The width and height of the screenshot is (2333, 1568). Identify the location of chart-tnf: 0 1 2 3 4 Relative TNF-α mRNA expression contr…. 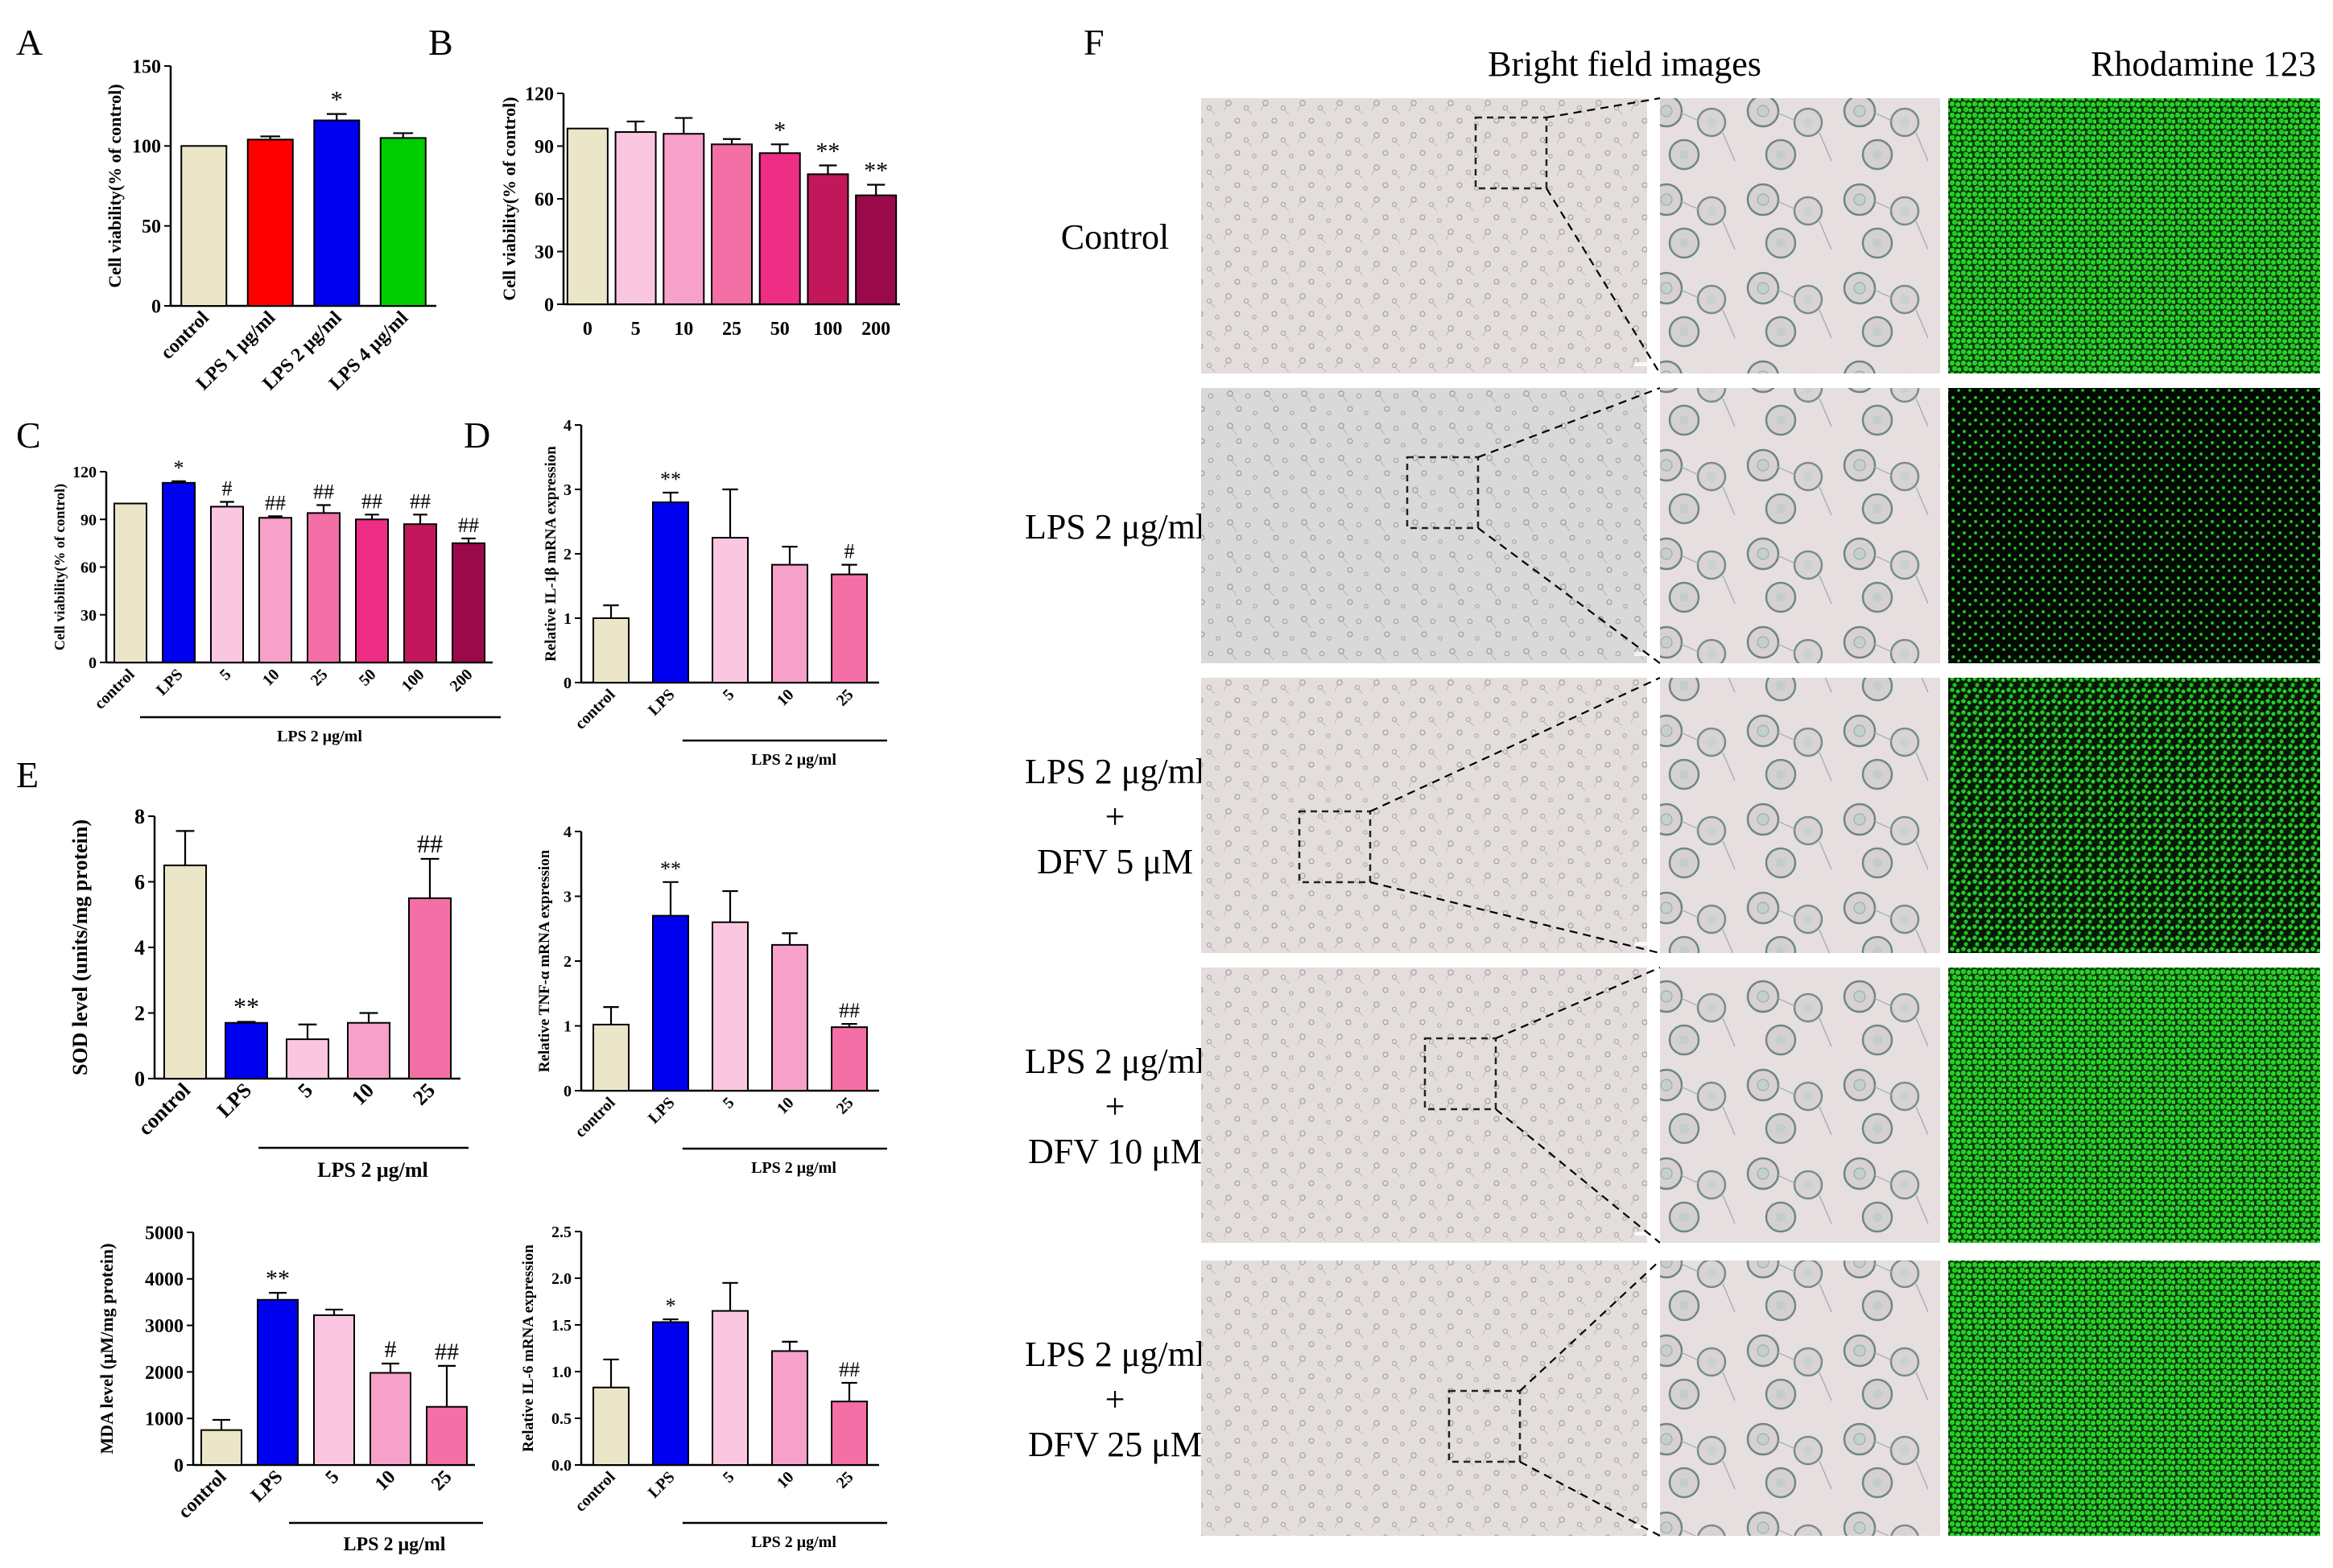
(711, 1000).